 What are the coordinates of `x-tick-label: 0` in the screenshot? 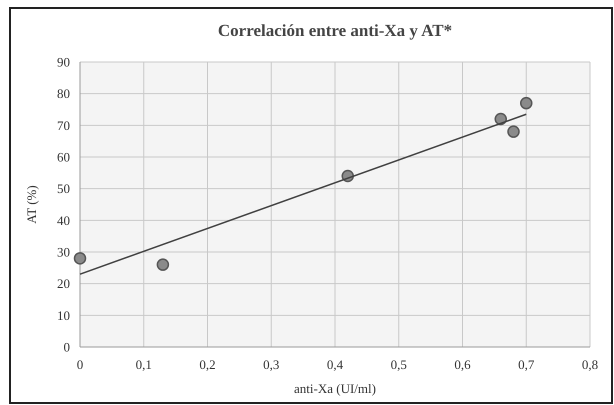 It's located at (80, 364).